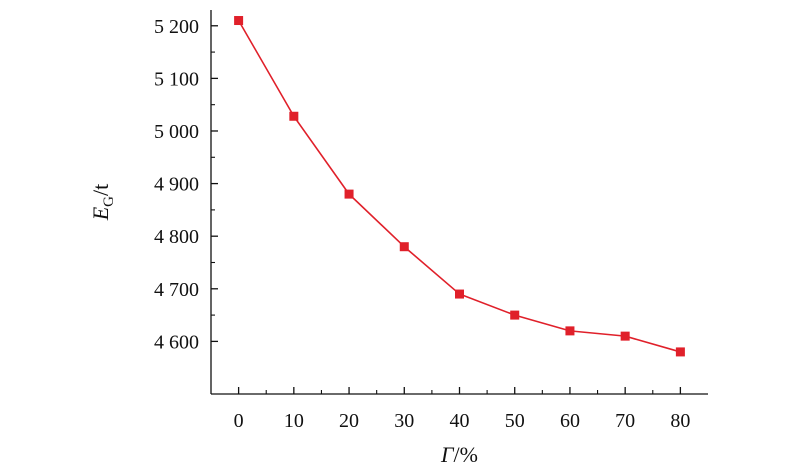 This screenshot has width=800, height=470. What do you see at coordinates (176, 79) in the screenshot?
I see `y-tick-label: 5 100` at bounding box center [176, 79].